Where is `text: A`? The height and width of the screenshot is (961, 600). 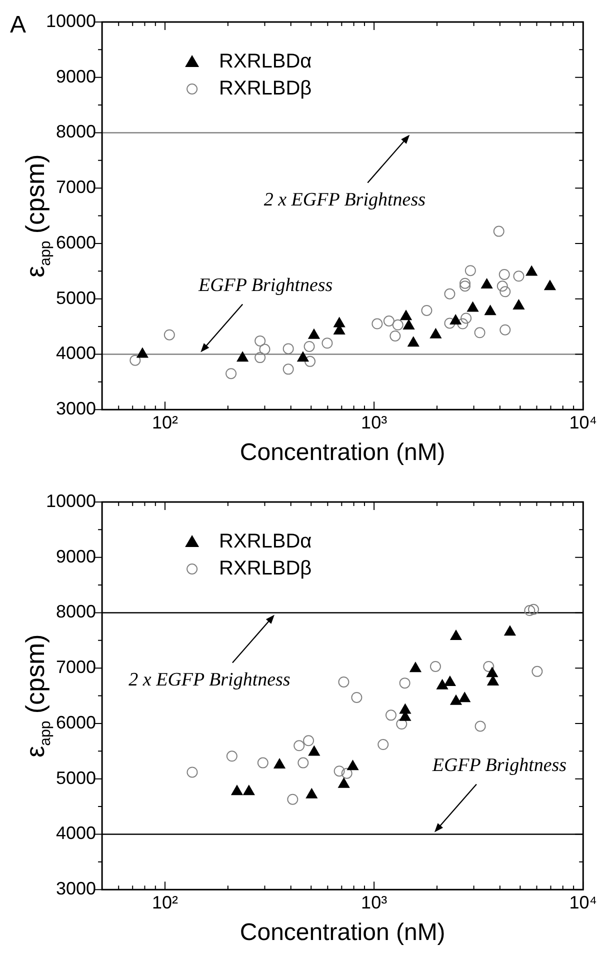
text: A is located at coordinates (18, 25).